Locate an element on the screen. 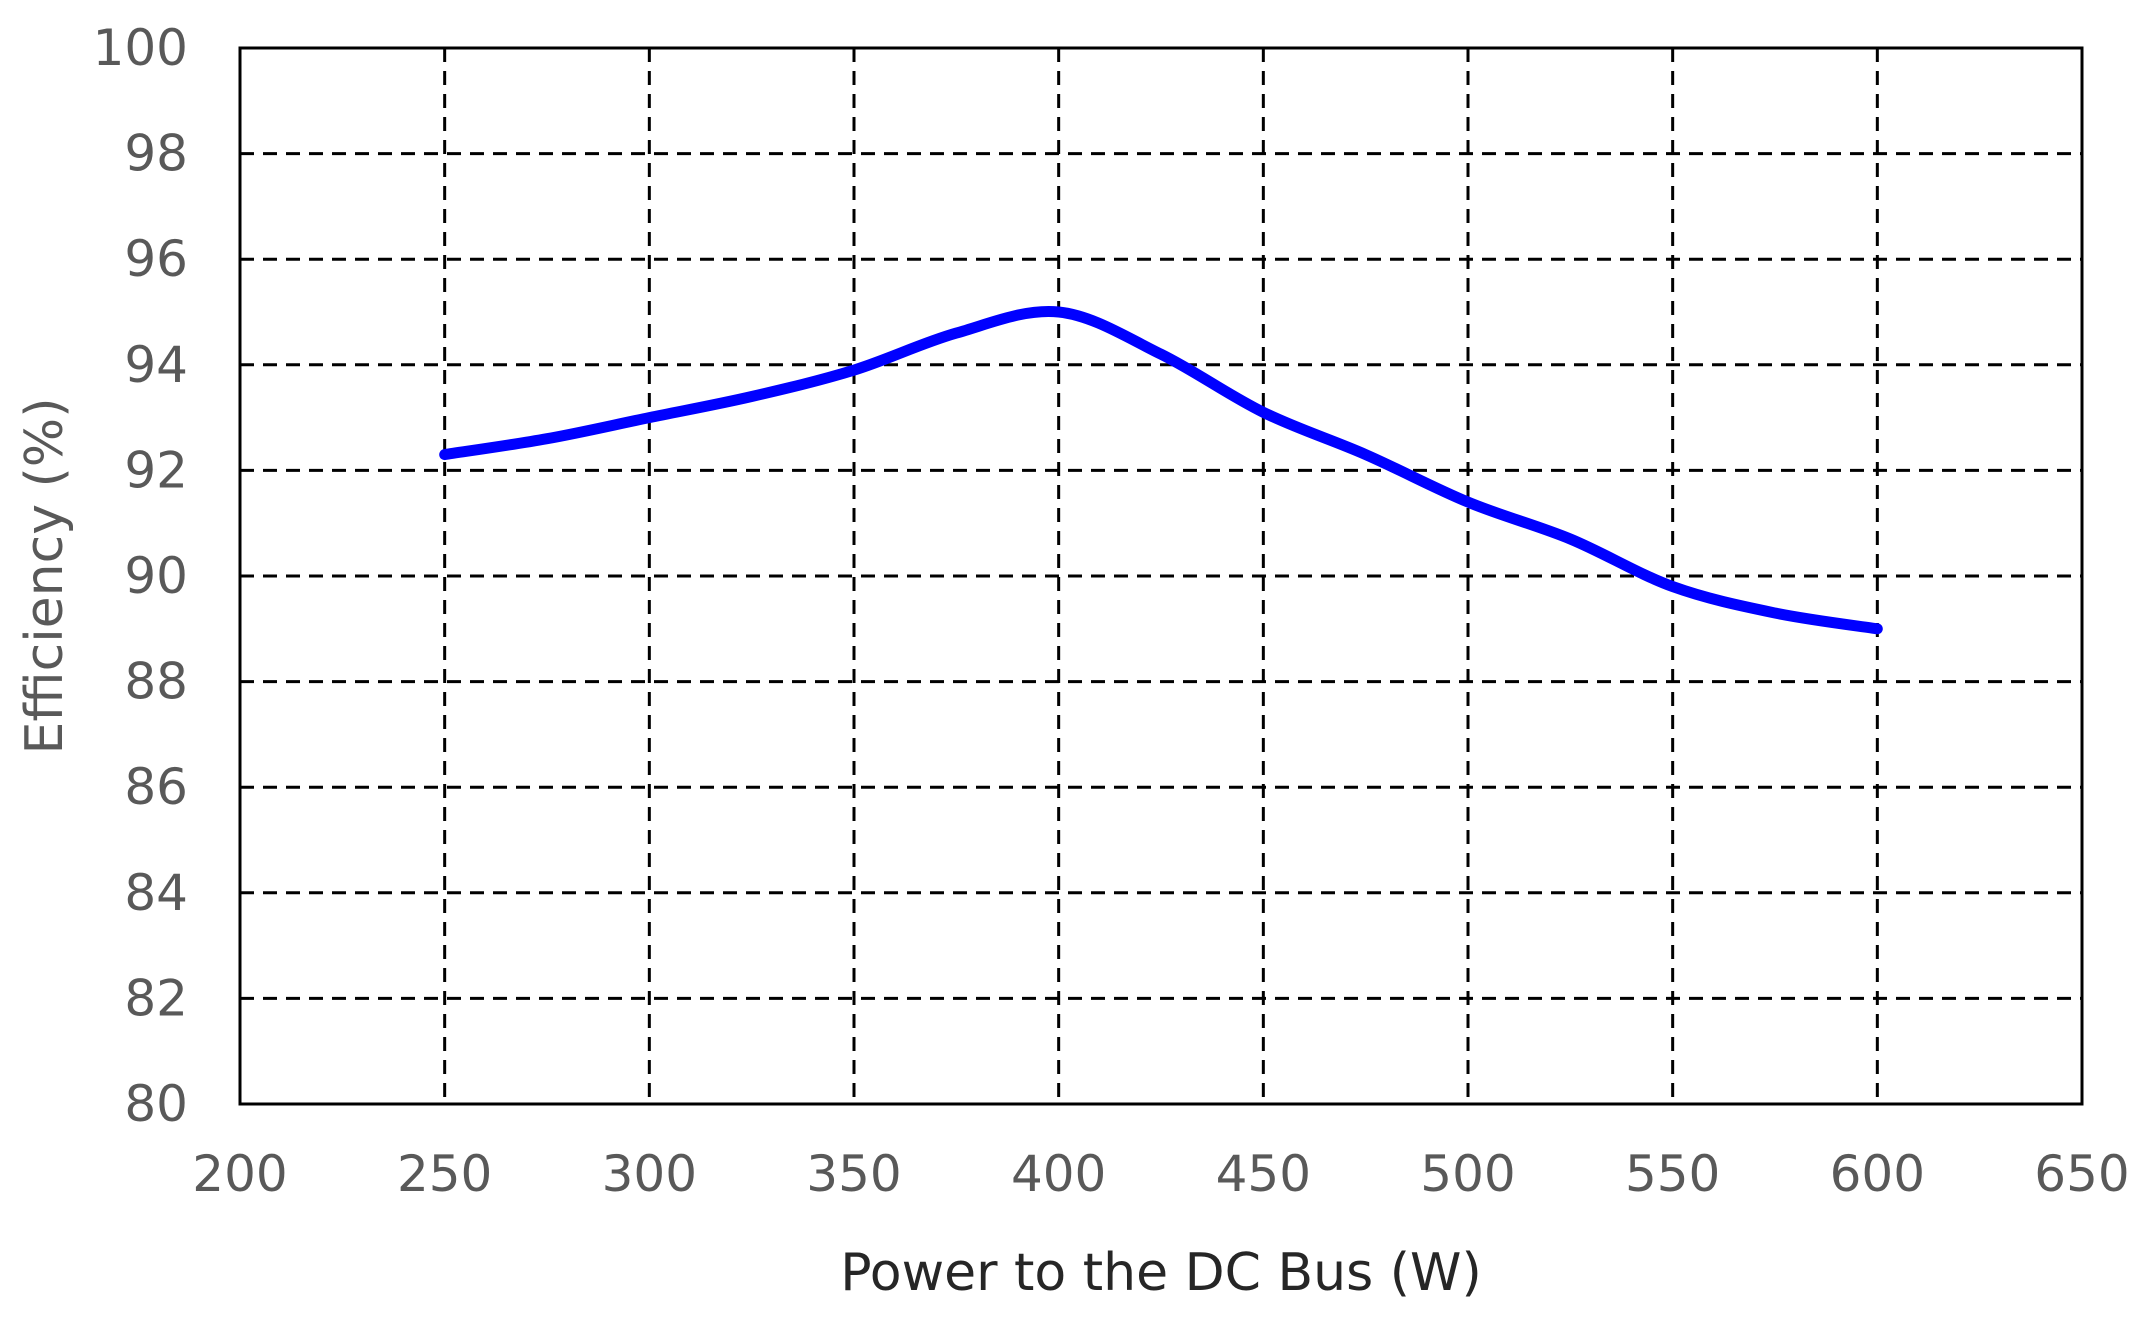  x-tick-label: 350 is located at coordinates (853, 1174).